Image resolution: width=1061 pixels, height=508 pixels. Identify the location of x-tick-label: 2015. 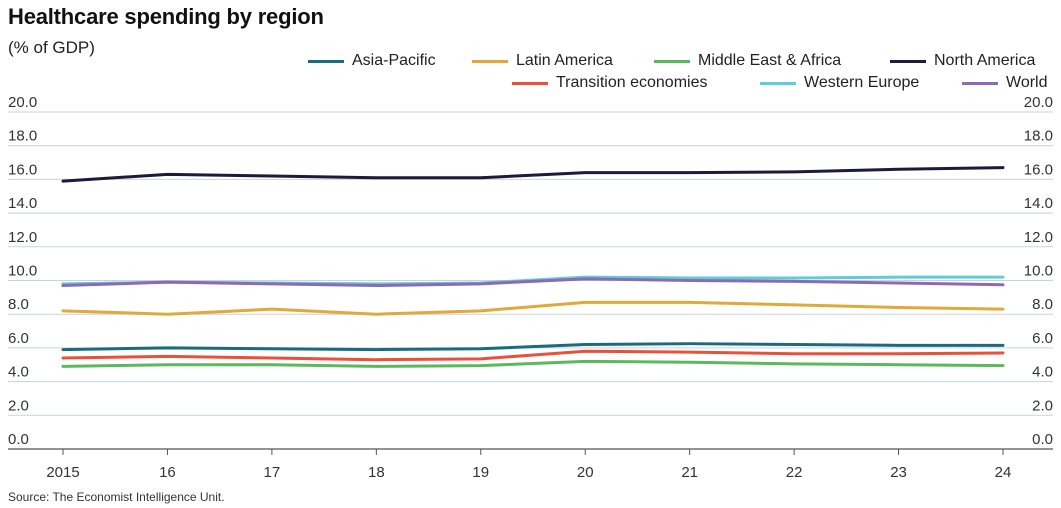
(62, 472).